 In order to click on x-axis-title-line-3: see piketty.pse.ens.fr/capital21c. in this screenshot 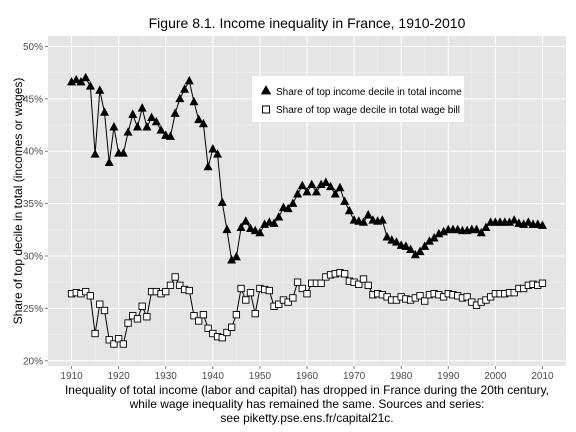, I will do `click(306, 418)`.